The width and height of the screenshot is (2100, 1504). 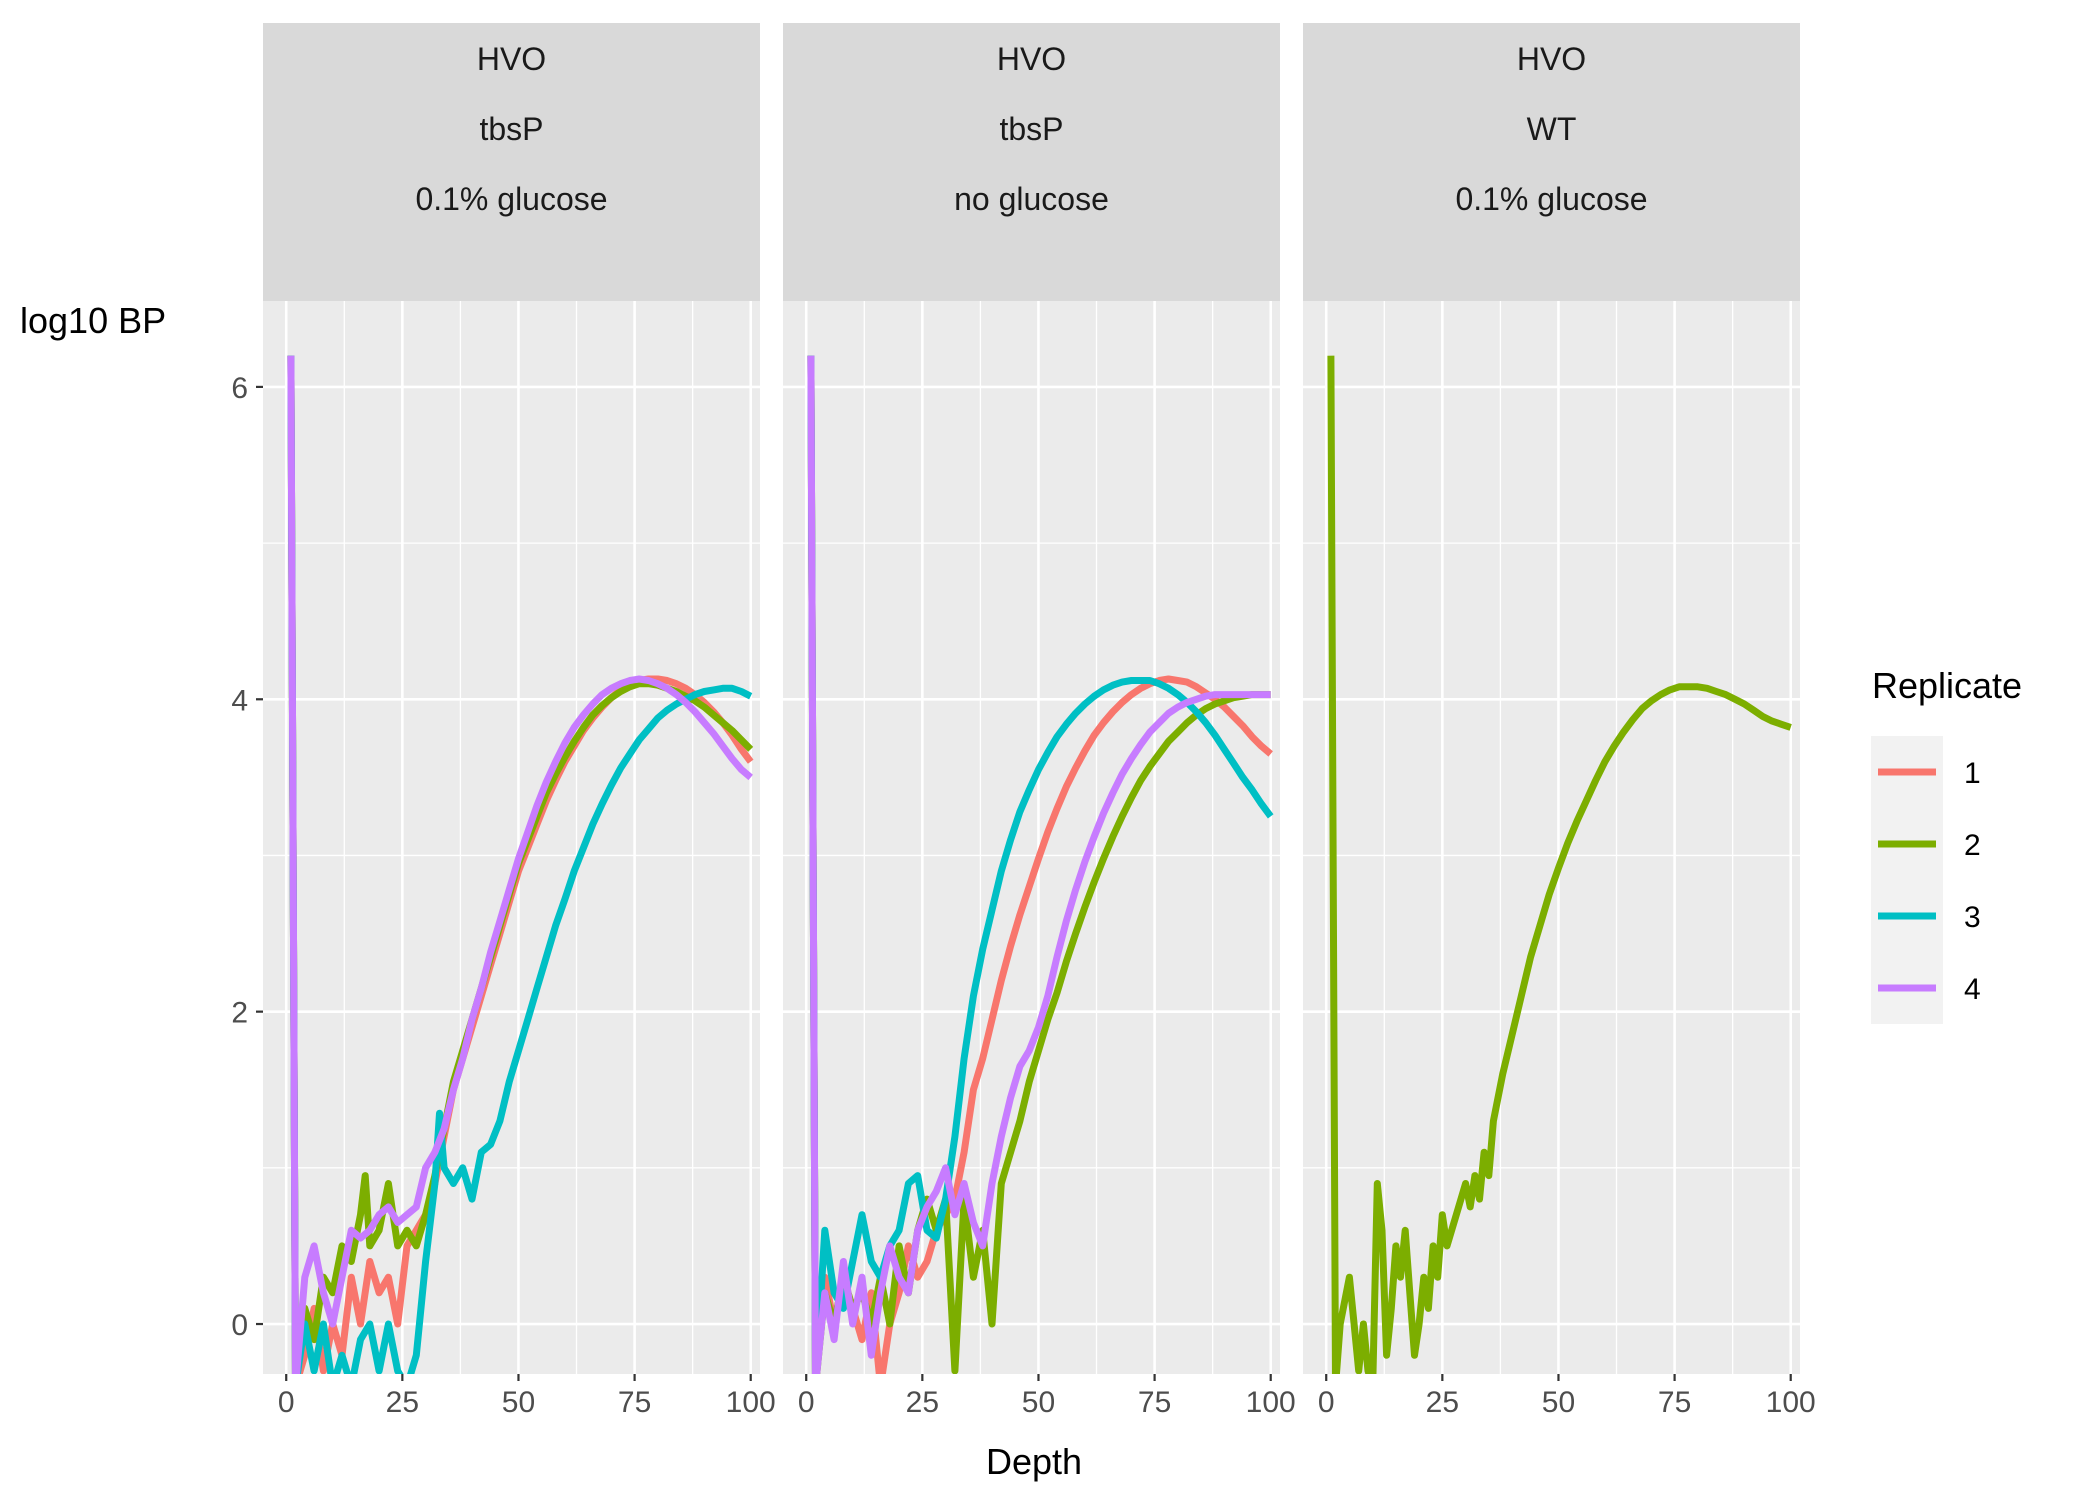 What do you see at coordinates (1031, 199) in the screenshot?
I see `facet-strip-label: no glucose` at bounding box center [1031, 199].